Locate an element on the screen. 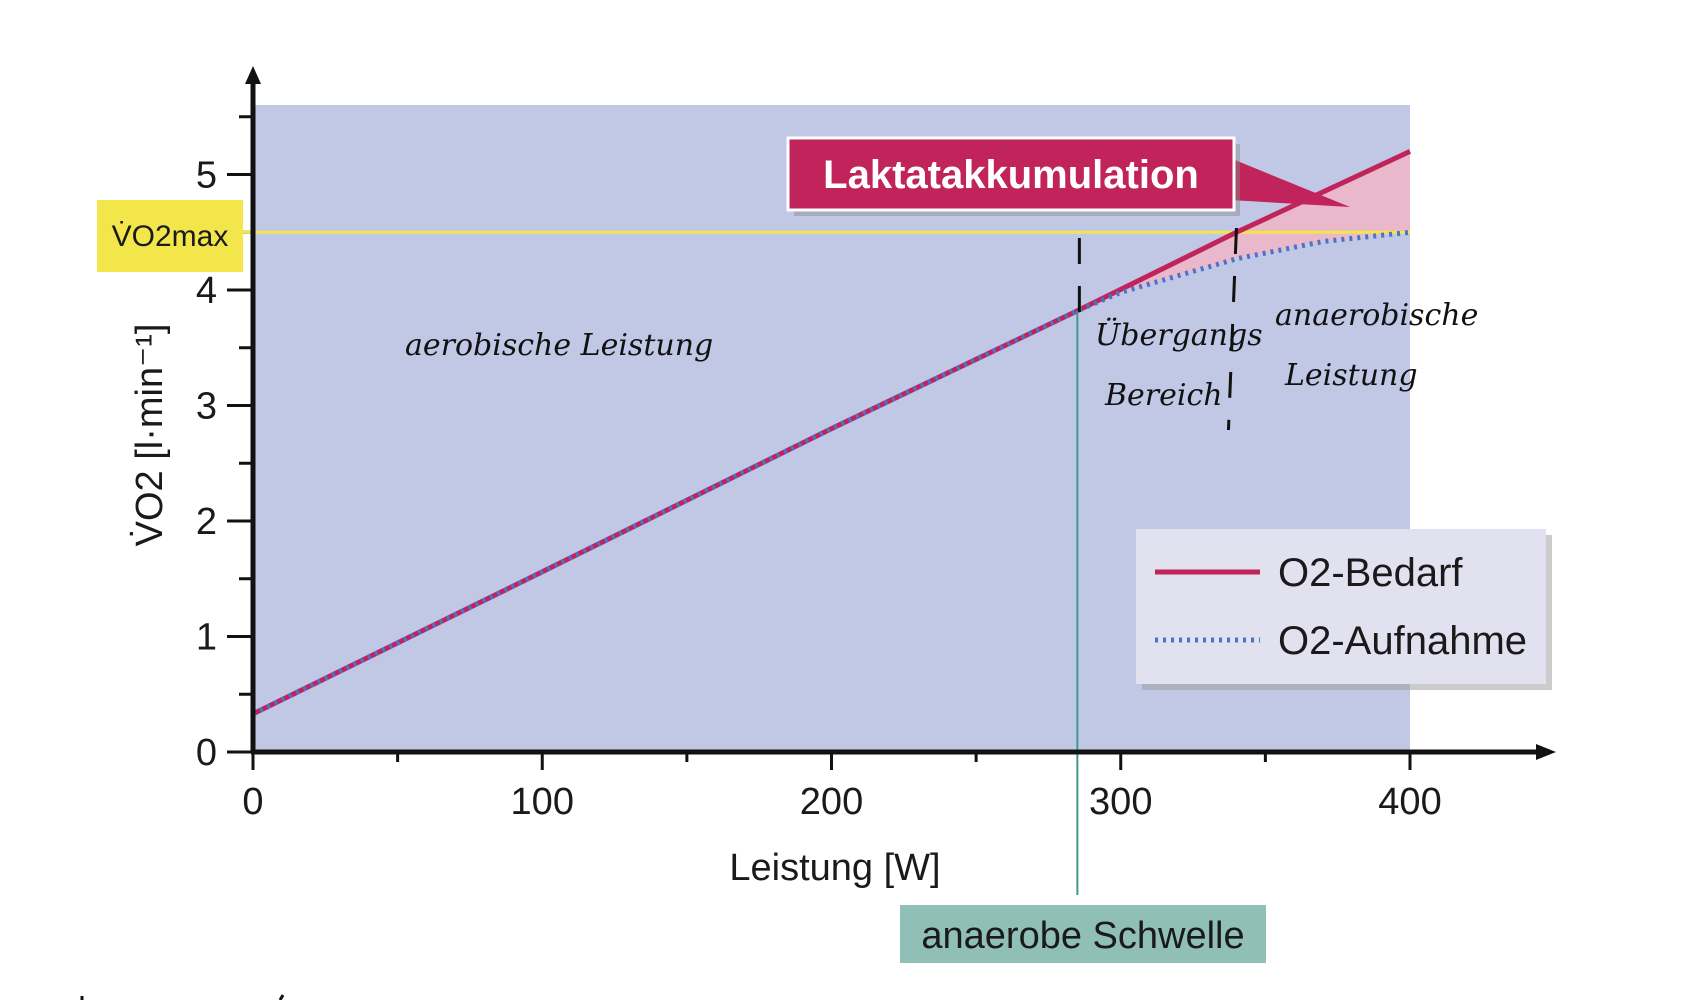 This screenshot has width=1688, height=1000. x-tick-label: 400 is located at coordinates (1409, 802).